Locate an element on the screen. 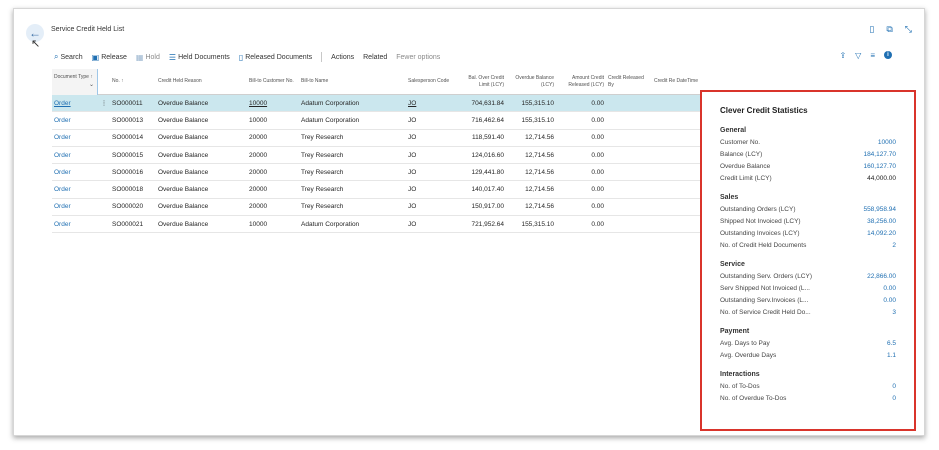  col-released-by: Credit Released By is located at coordinates (626, 81).